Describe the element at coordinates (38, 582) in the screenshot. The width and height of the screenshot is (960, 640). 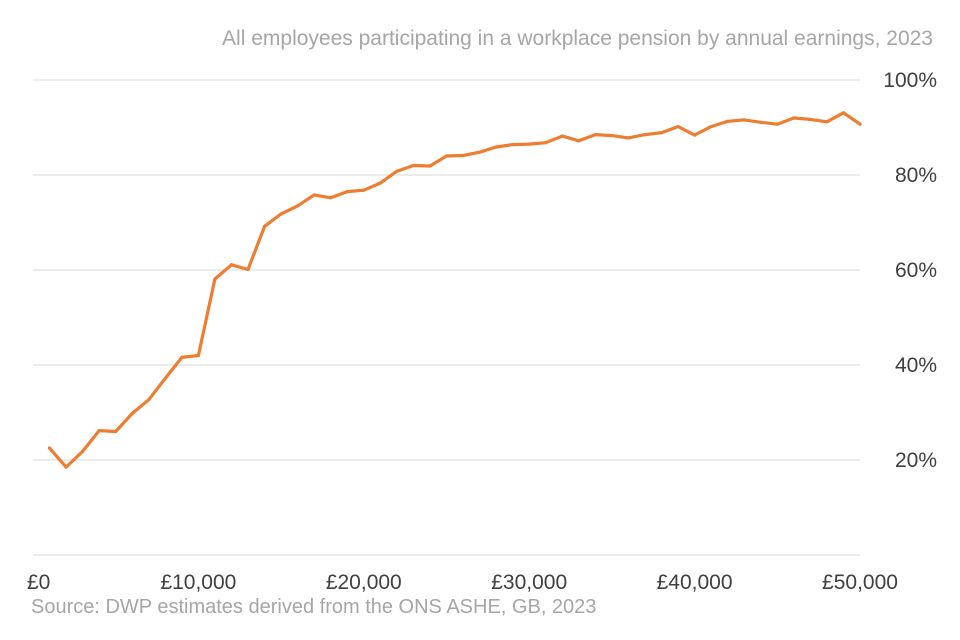
I see `x-tick-label: £0` at that location.